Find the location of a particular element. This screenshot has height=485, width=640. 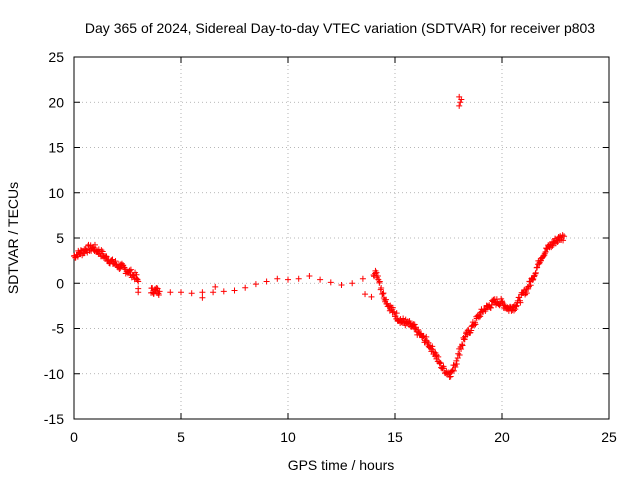

x-axis-label: GPS time / hours is located at coordinates (341, 465).